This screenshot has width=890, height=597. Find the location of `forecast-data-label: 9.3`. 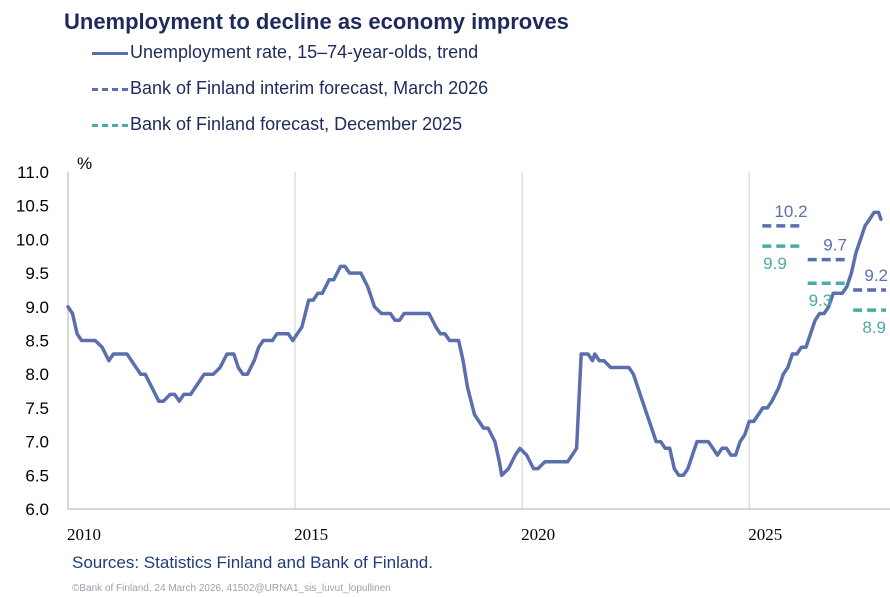

forecast-data-label: 9.3 is located at coordinates (821, 300).